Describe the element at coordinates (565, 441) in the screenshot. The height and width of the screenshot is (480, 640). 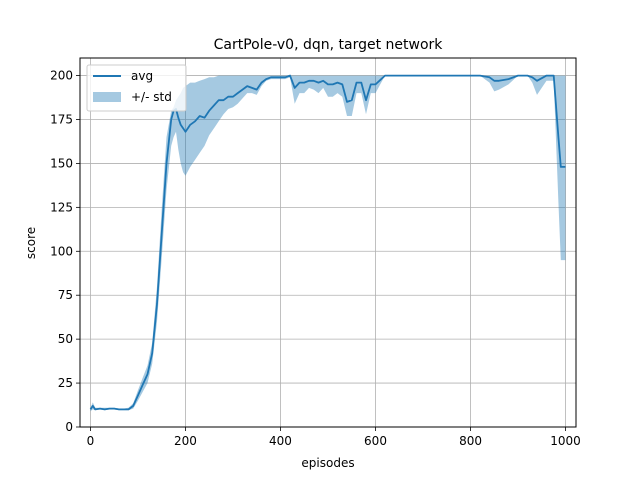
I see `x-tick-label: 1000` at that location.